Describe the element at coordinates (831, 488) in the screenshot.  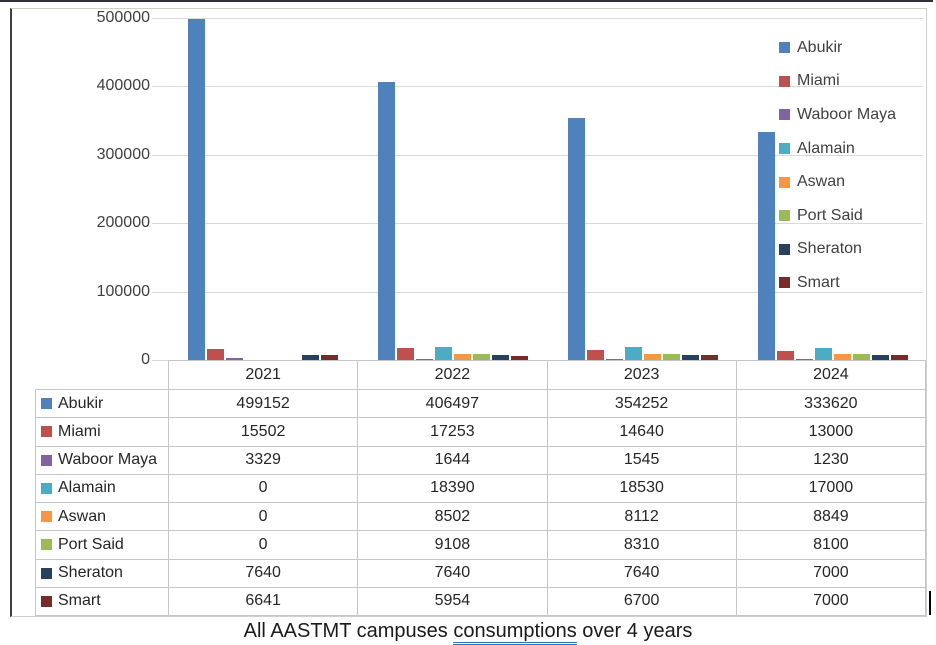
I see `value-cell: 17000` at that location.